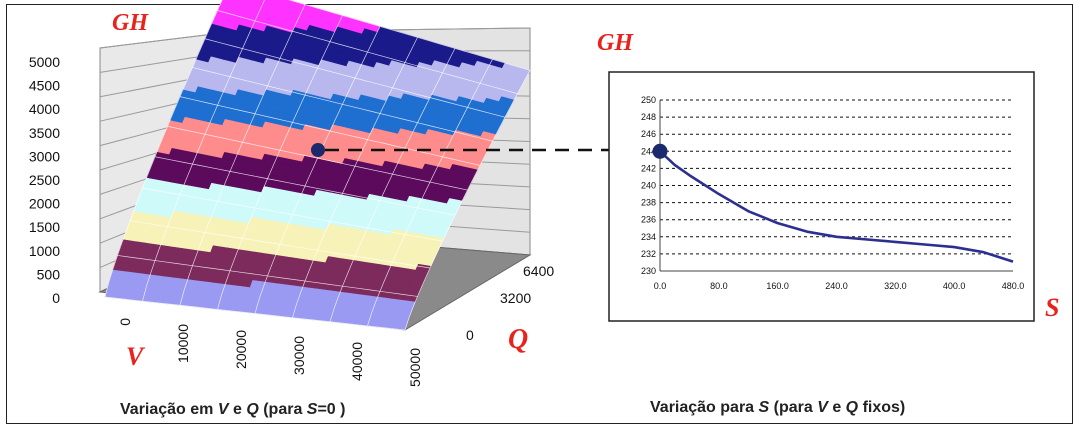 The width and height of the screenshot is (1081, 428). Describe the element at coordinates (648, 151) in the screenshot. I see `line-y-tick-label: 244` at that location.